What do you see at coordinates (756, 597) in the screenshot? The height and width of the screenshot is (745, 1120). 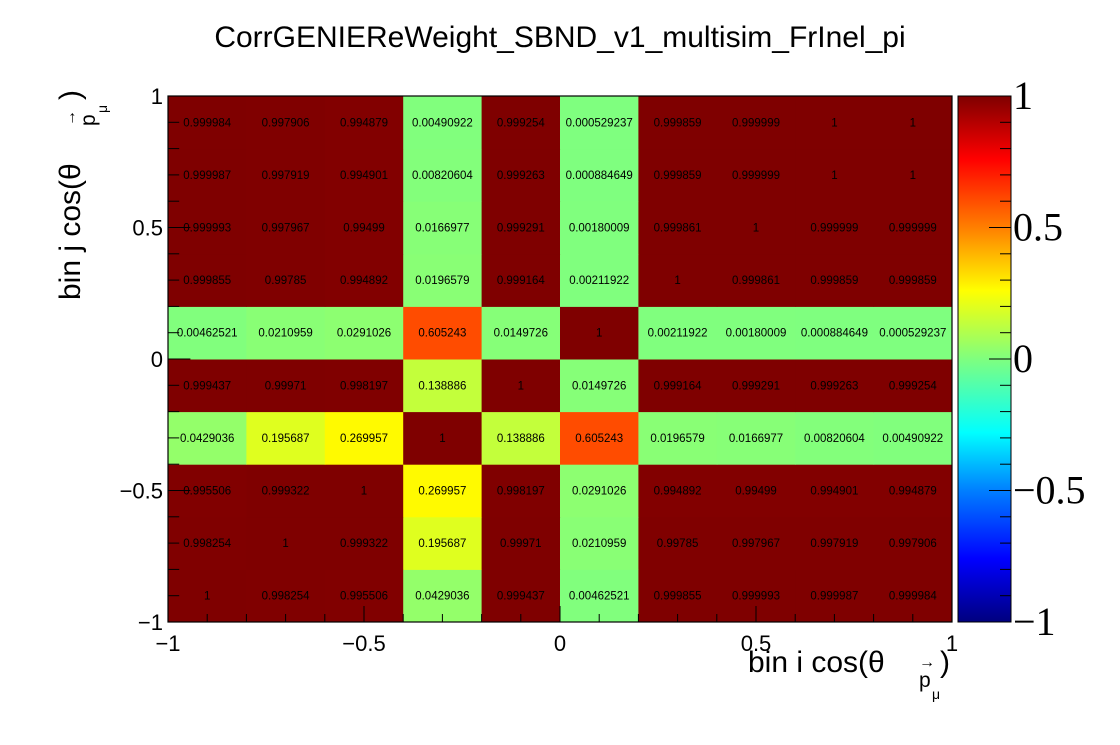 I see `cell-label: 0.999993` at bounding box center [756, 597].